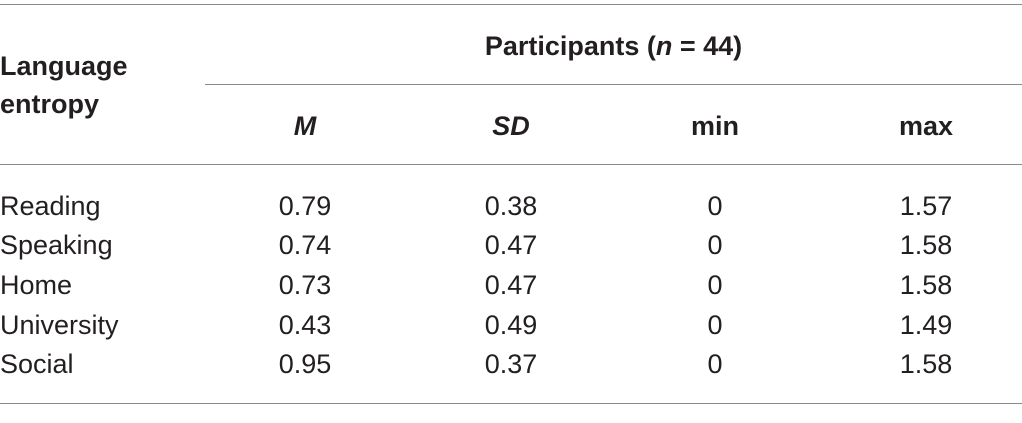  What do you see at coordinates (305, 206) in the screenshot?
I see `cell-m: 0.79` at bounding box center [305, 206].